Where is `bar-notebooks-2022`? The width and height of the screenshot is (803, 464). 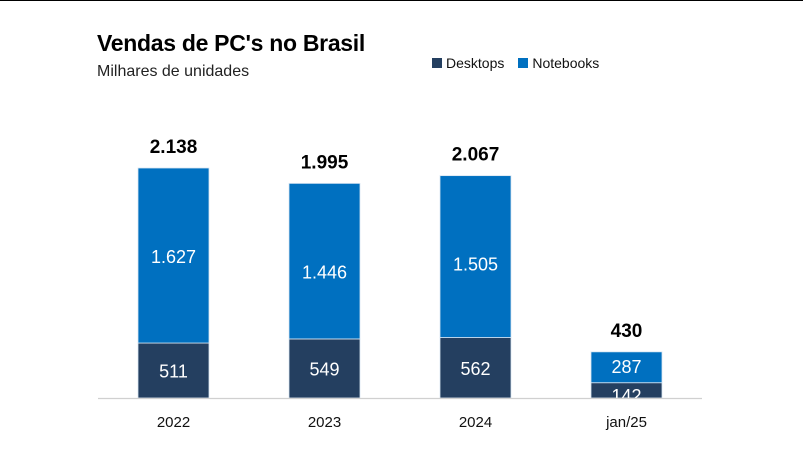
bar-notebooks-2022 is located at coordinates (173, 255).